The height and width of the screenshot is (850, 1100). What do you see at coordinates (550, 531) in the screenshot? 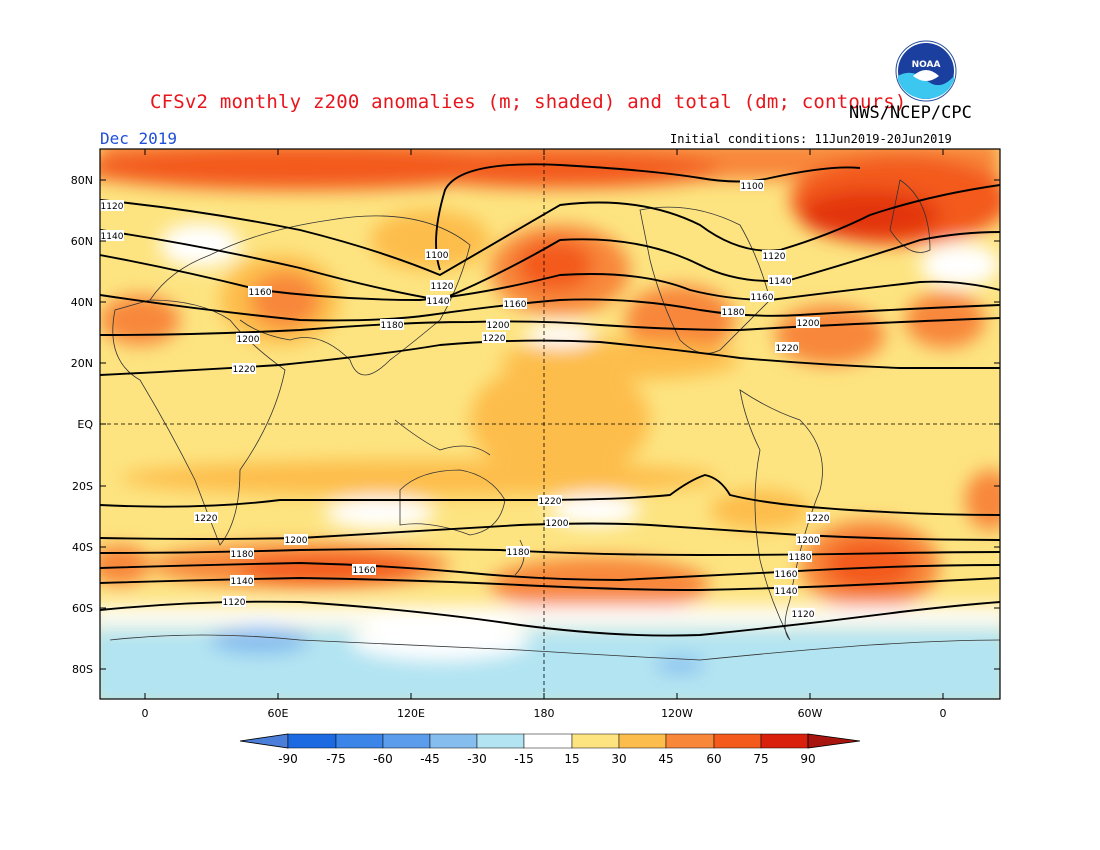
I see `contour-1200-south` at bounding box center [550, 531].